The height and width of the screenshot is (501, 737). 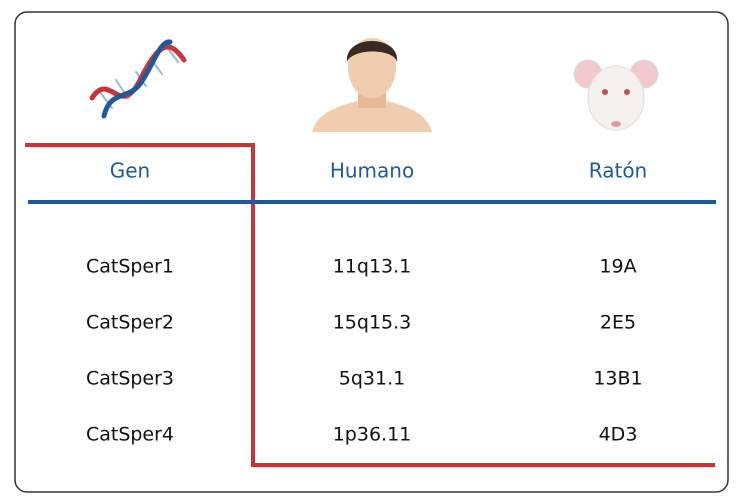 I want to click on dna-icon, so click(x=138, y=79).